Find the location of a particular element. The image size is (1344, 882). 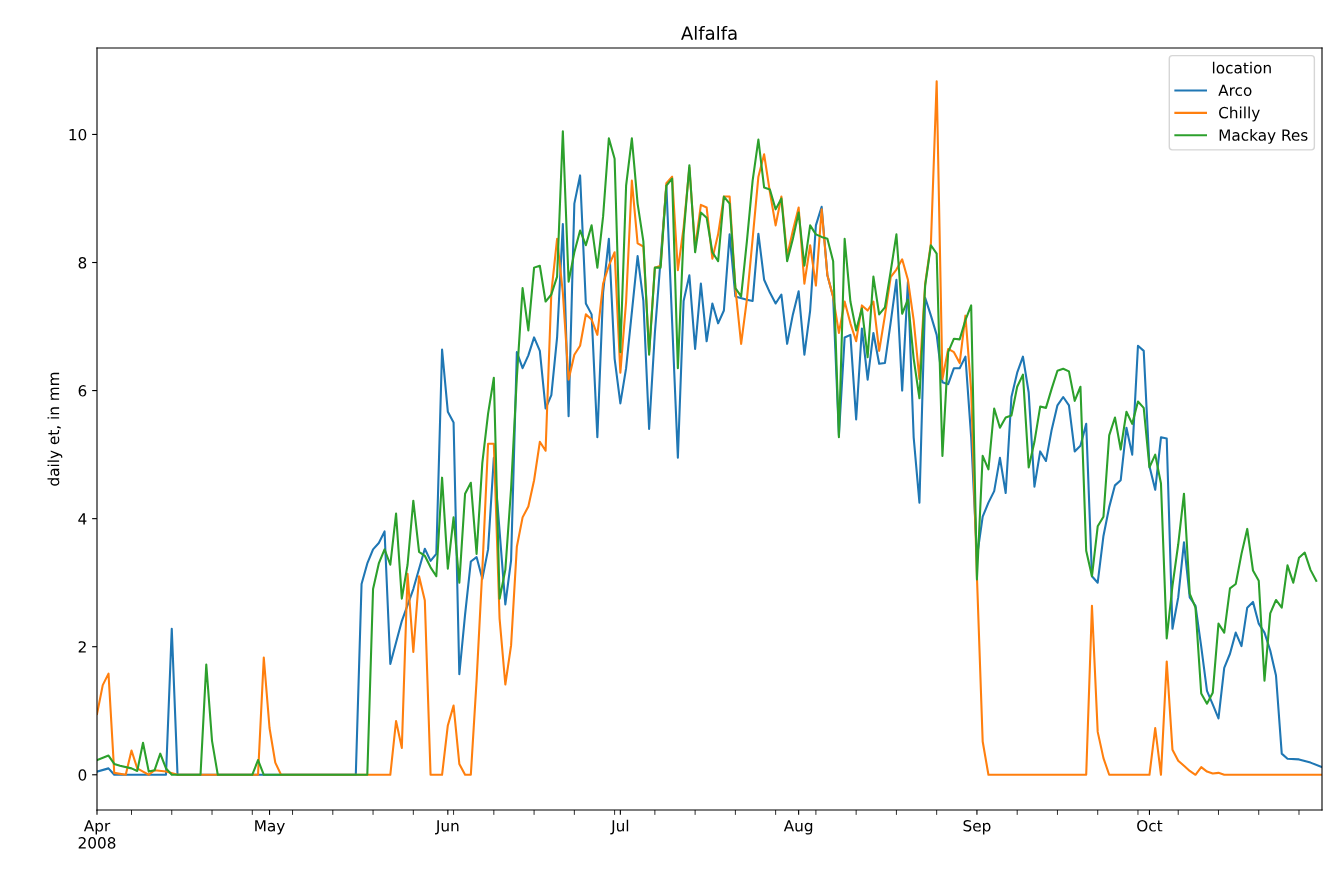

x-tick-label: Oct is located at coordinates (1150, 825).